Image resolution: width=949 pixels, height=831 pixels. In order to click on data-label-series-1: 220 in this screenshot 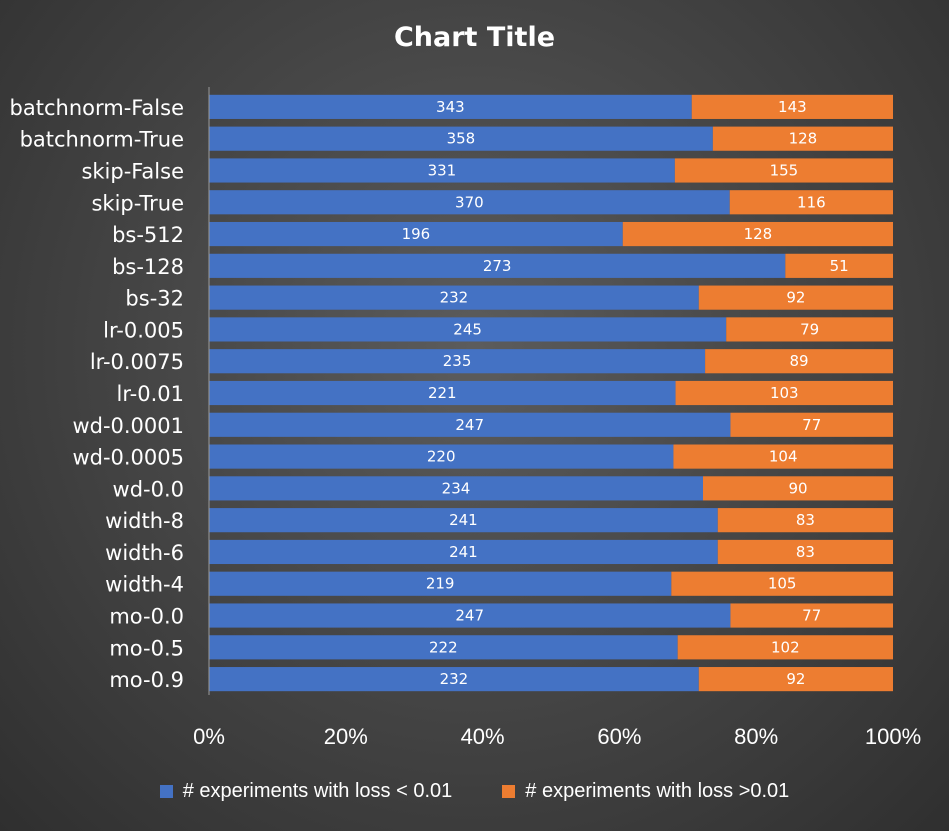, I will do `click(441, 457)`.